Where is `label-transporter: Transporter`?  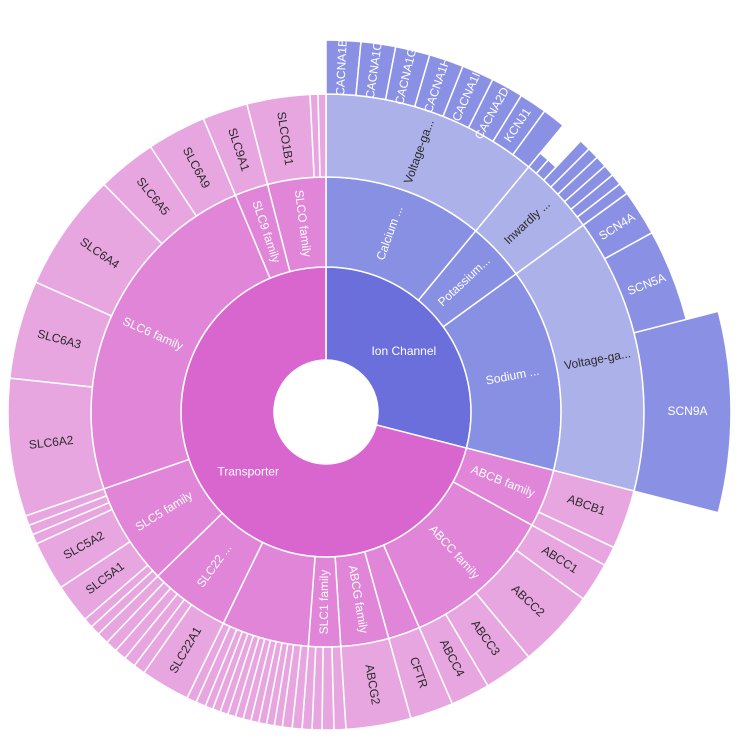 label-transporter: Transporter is located at coordinates (248, 472).